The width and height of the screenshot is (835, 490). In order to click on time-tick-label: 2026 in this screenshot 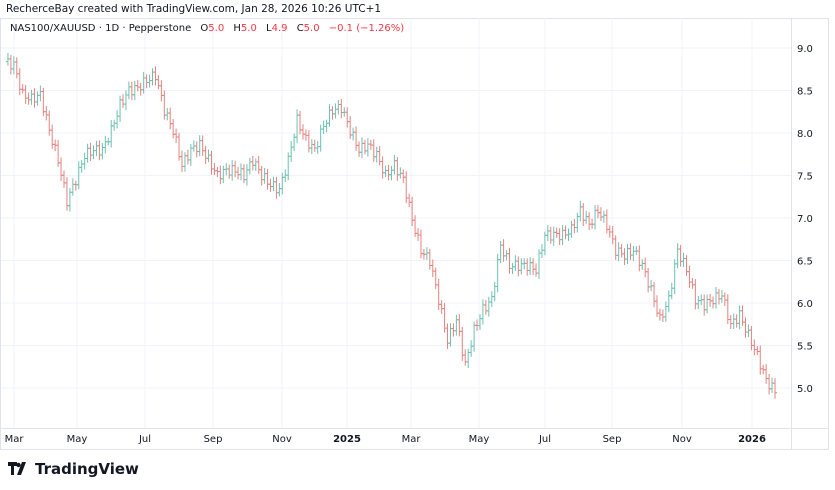, I will do `click(752, 439)`.